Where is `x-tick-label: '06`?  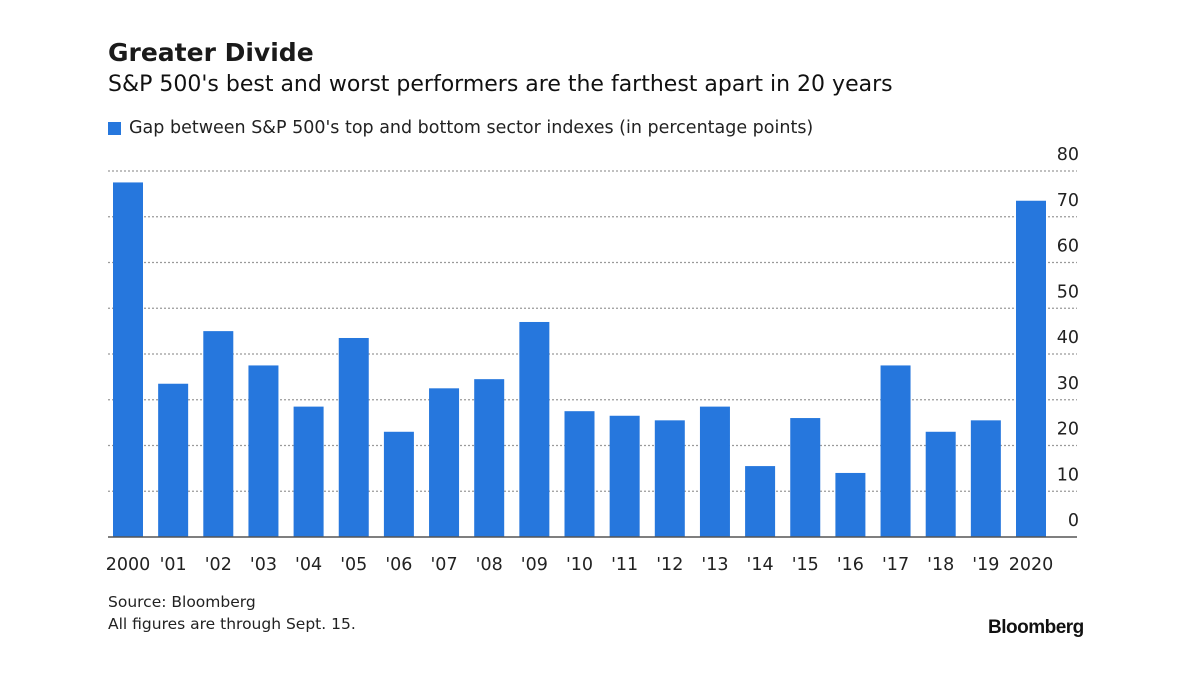
x-tick-label: '06 is located at coordinates (398, 565).